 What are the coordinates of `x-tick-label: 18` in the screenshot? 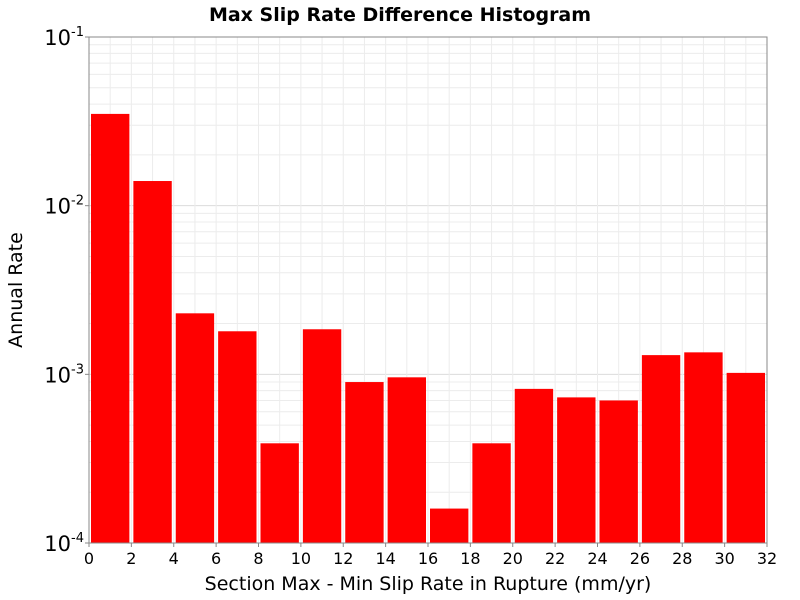 It's located at (470, 558).